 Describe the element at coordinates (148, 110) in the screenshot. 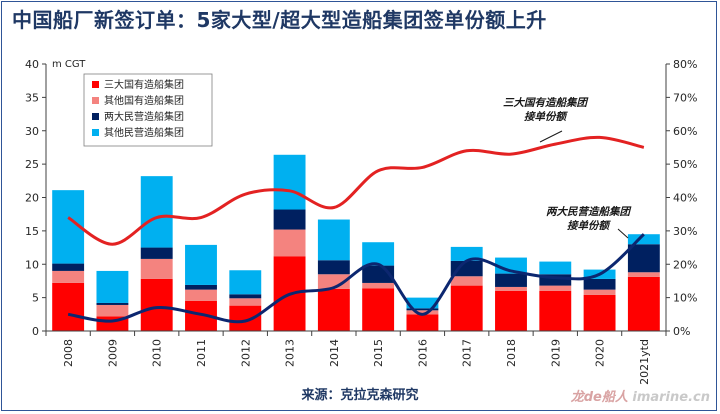

I see `legend-box` at that location.